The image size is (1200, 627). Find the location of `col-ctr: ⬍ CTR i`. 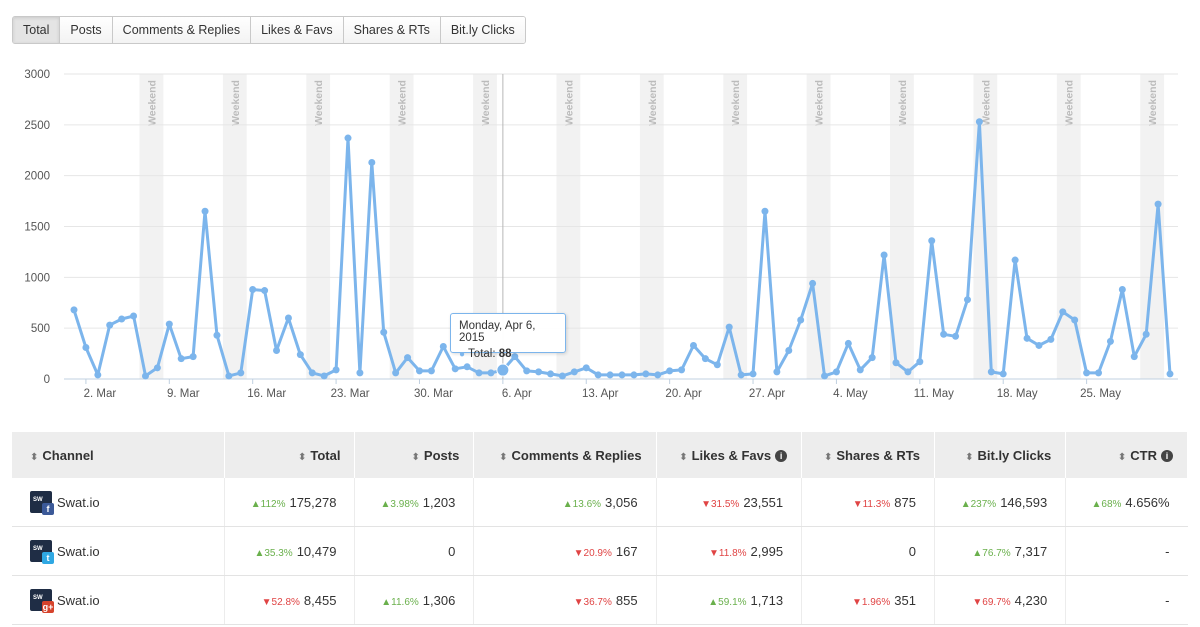

col-ctr: ⬍ CTR i is located at coordinates (1126, 455).